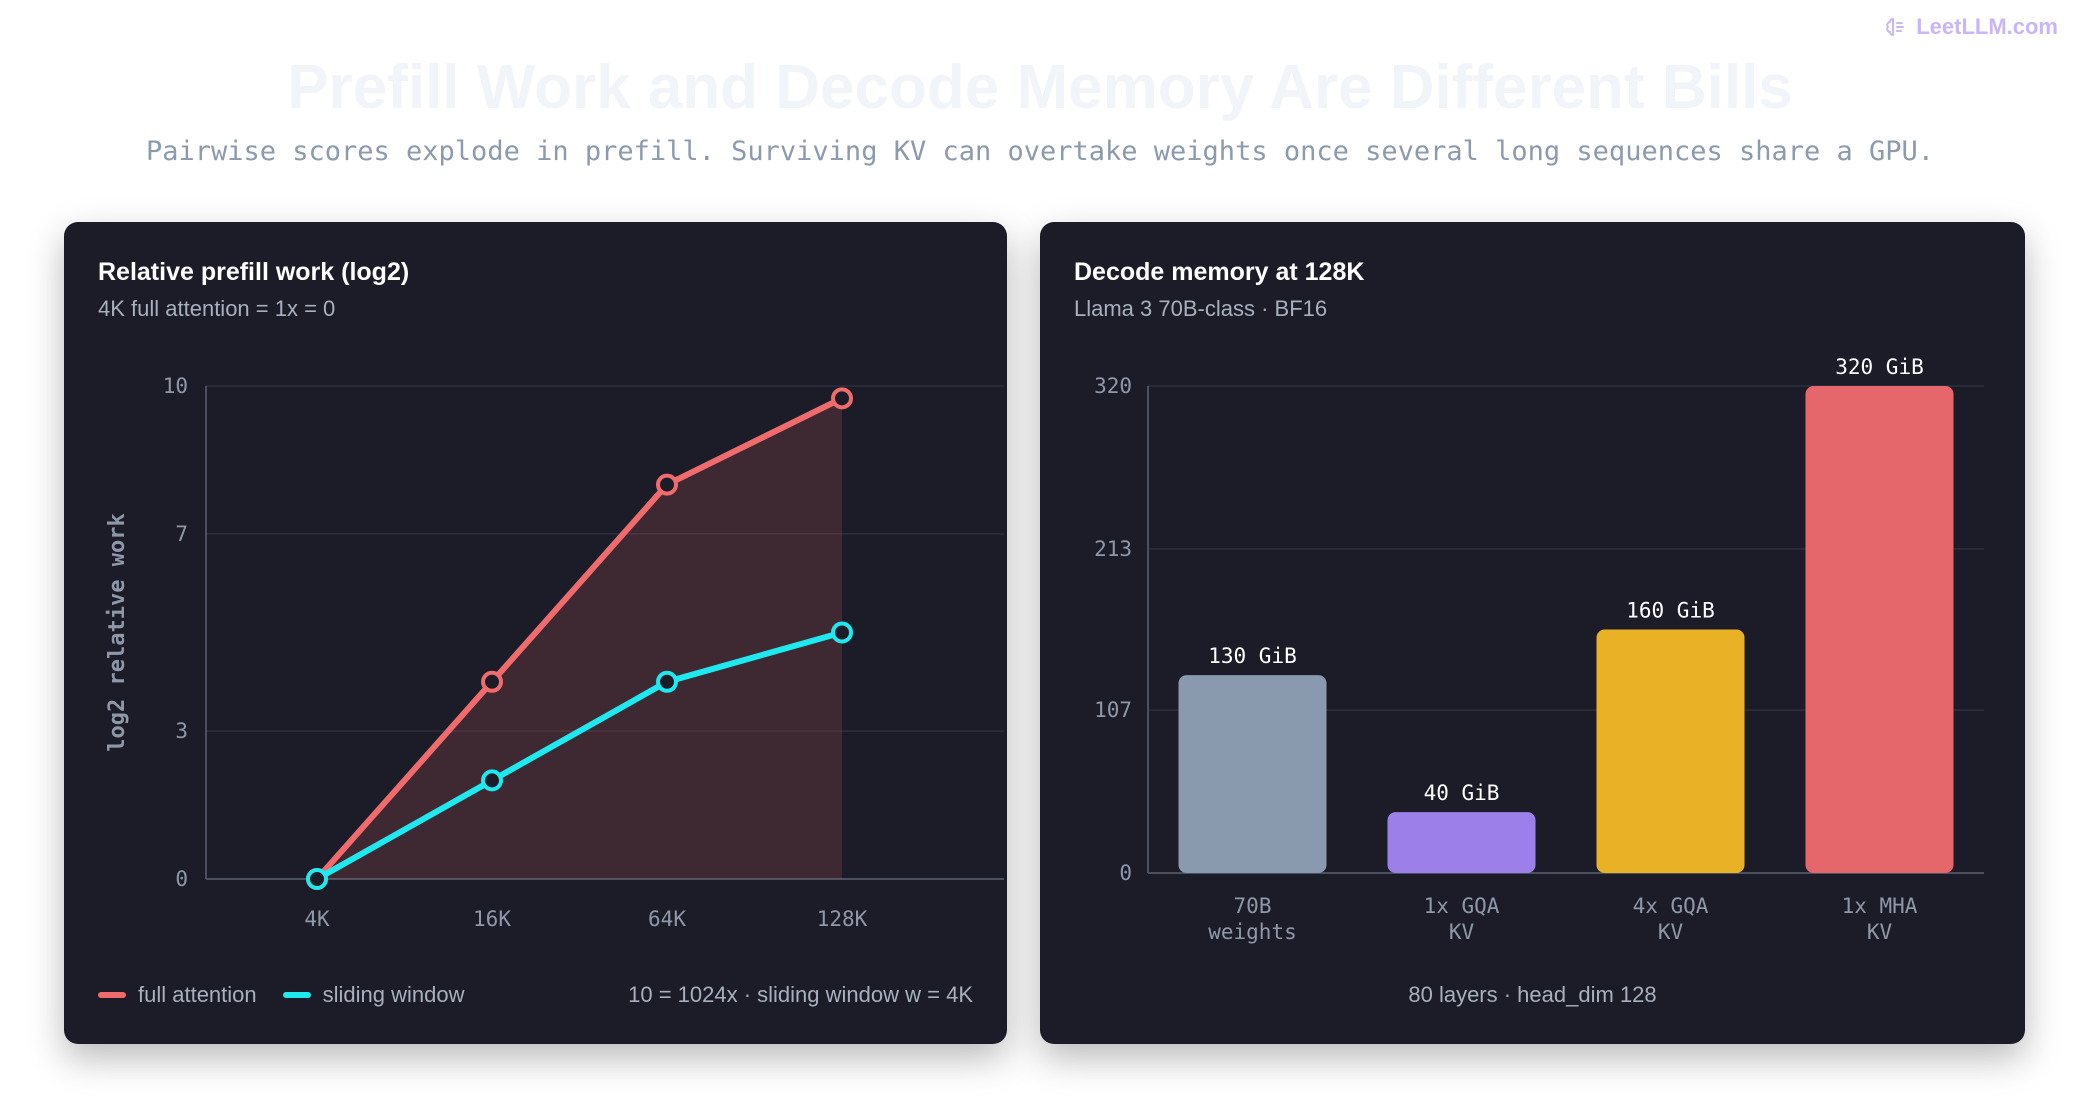 The width and height of the screenshot is (2080, 1120). Describe the element at coordinates (112, 995) in the screenshot. I see `legend-swatch-full-attention` at that location.